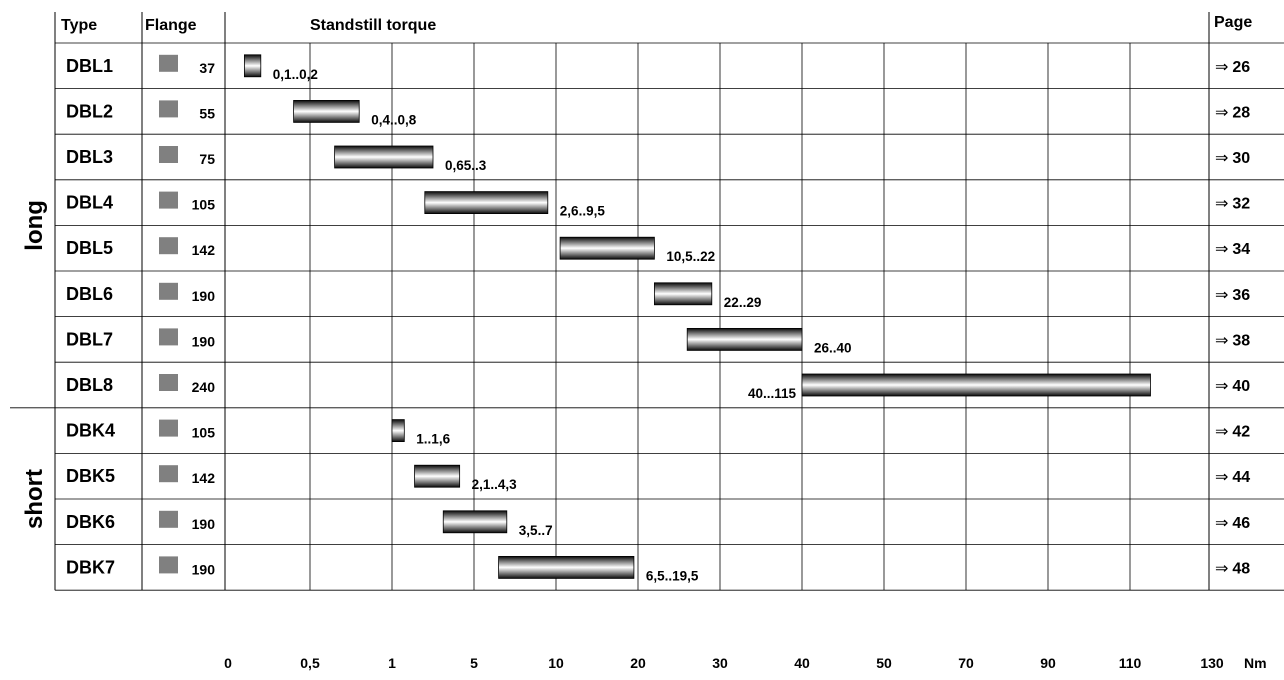 This screenshot has width=1284, height=680. I want to click on type-label: DBK6, so click(90, 522).